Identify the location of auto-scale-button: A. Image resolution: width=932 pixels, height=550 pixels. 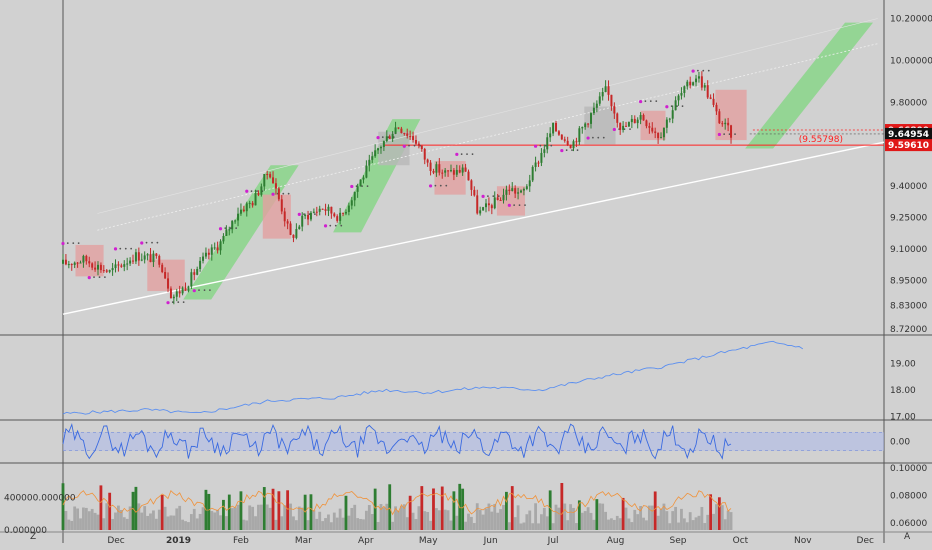
(907, 537).